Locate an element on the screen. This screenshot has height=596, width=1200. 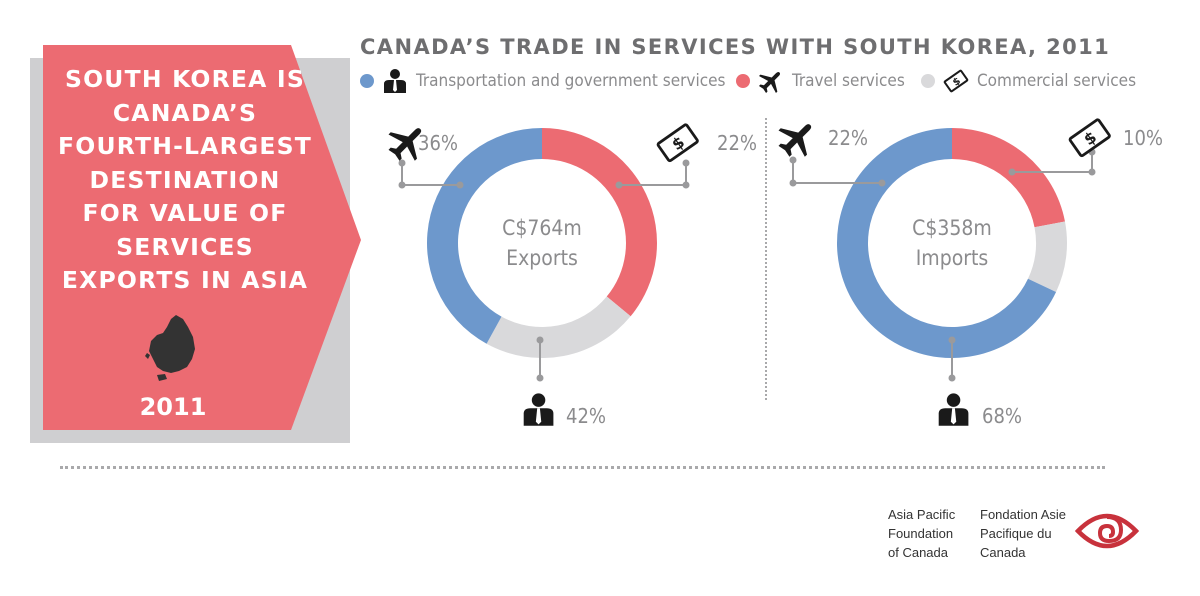
center-flow-label: Imports is located at coordinates (952, 258).